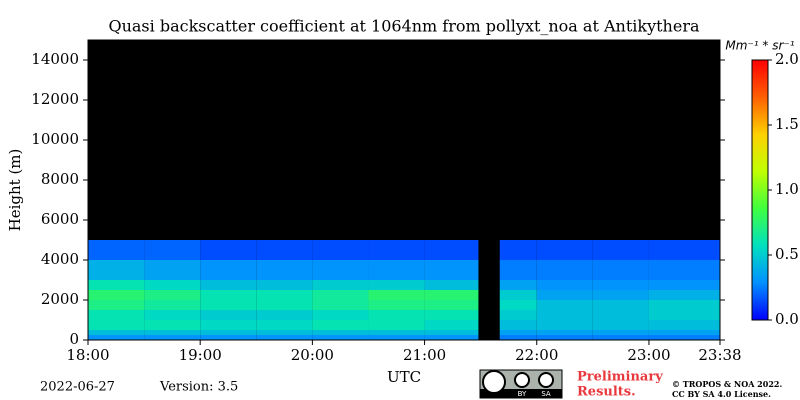 The image size is (800, 400). I want to click on sa-icon, so click(546, 380).